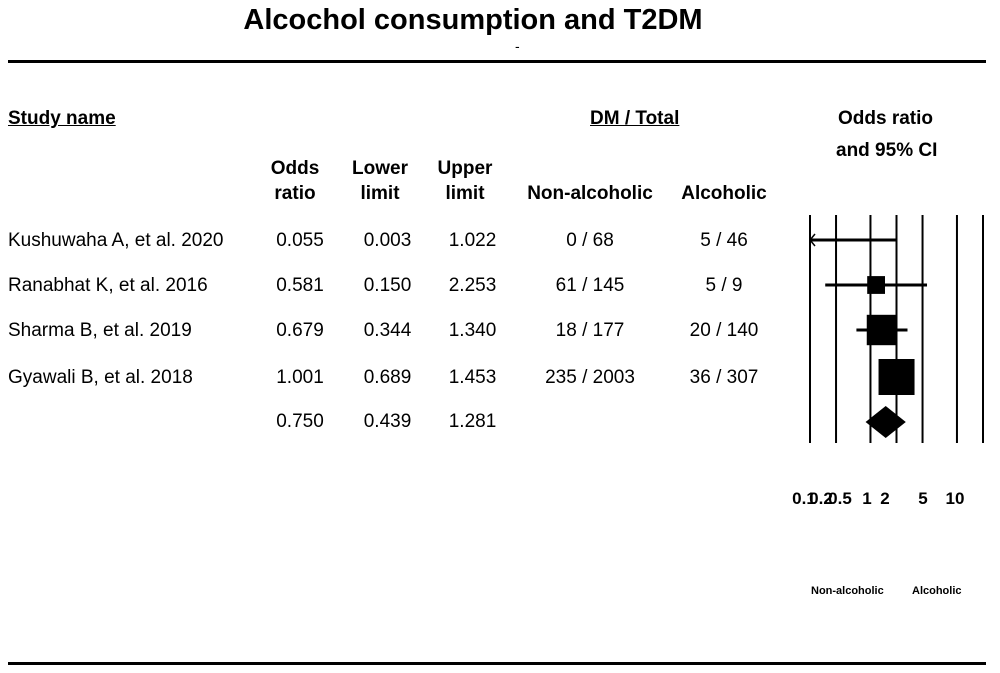  What do you see at coordinates (465, 181) in the screenshot?
I see `upper-limit-header: Upper limit` at bounding box center [465, 181].